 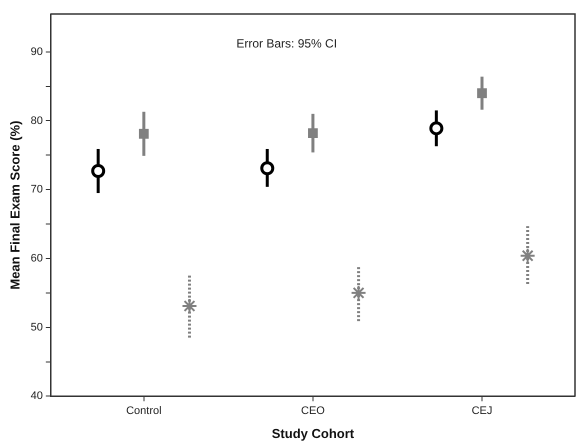 I want to click on annotation: Error Bars: 95% CI, so click(x=287, y=43).